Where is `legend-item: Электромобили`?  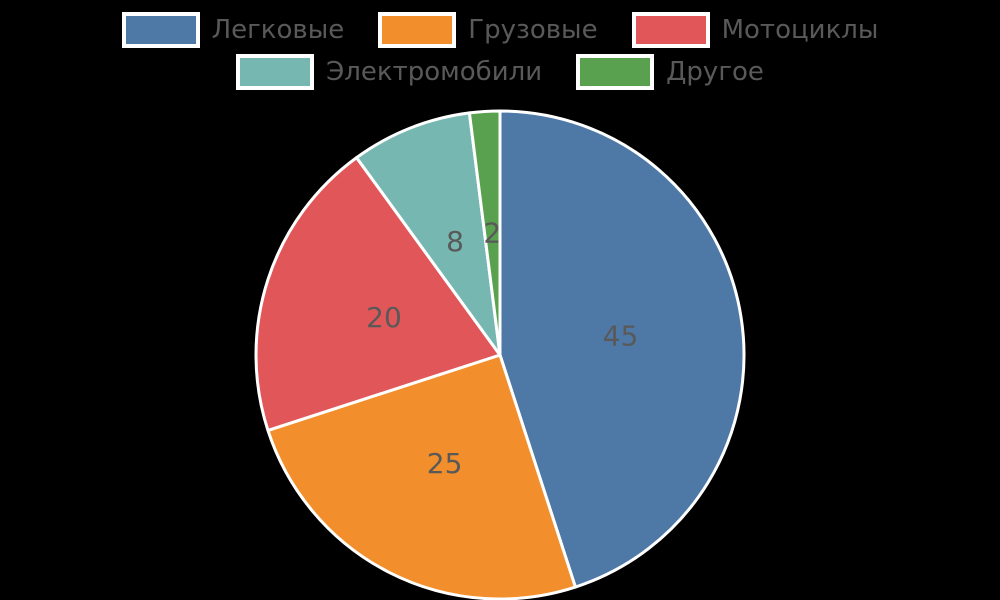 legend-item: Электромобили is located at coordinates (389, 72).